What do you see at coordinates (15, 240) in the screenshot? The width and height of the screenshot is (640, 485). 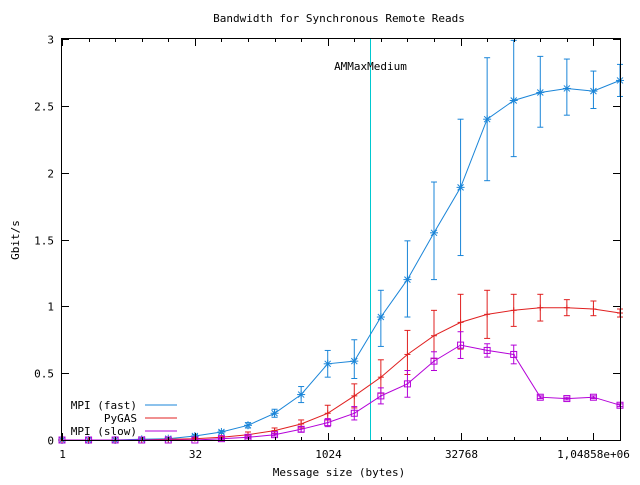 I see `y-axis-label: Gbit/s` at bounding box center [15, 240].